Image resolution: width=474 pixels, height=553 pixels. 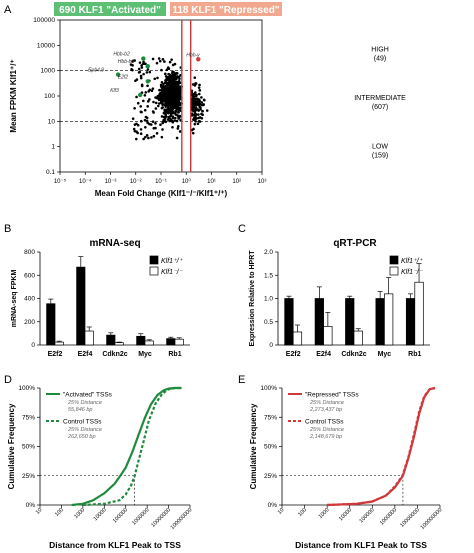 What do you see at coordinates (380, 98) in the screenshot?
I see `tier-label: INTERMEDIATE` at bounding box center [380, 98].